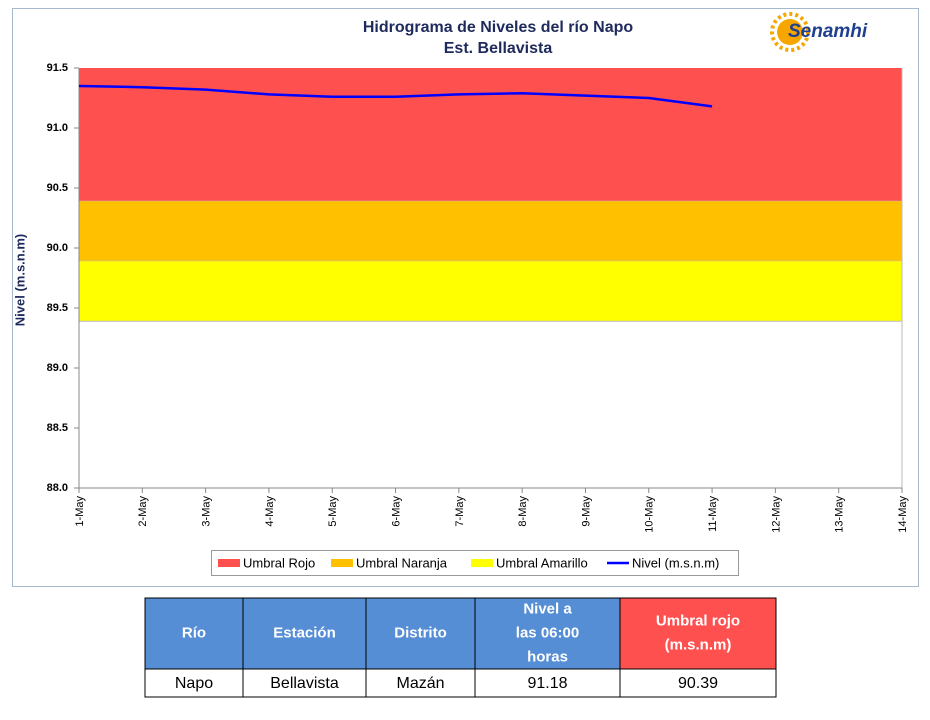  What do you see at coordinates (57, 488) in the screenshot?
I see `y-tick-label: 88.0` at bounding box center [57, 488].